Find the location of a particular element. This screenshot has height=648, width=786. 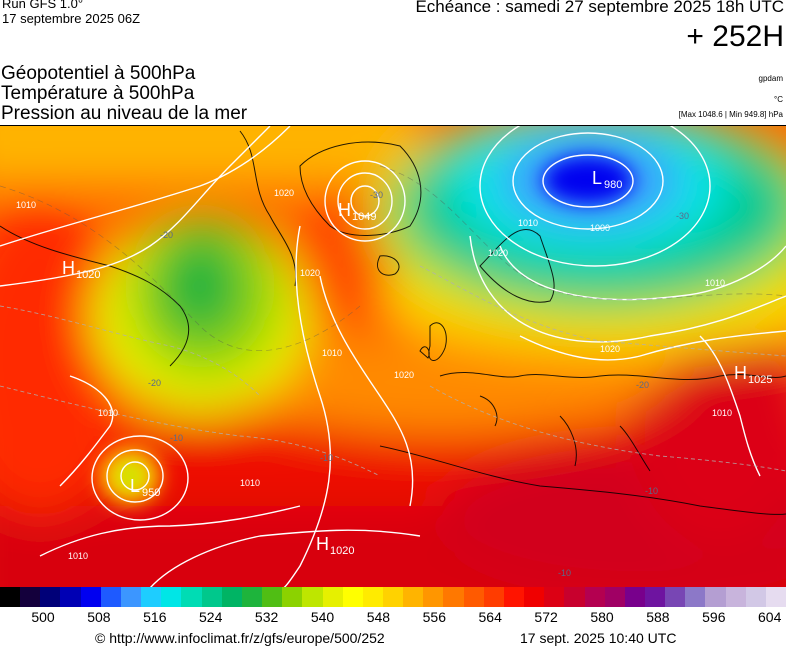

high-pressure-center: H 1025 is located at coordinates (753, 374).